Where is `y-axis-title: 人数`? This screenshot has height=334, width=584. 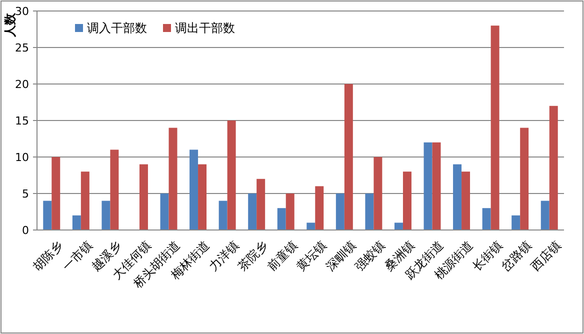 y-axis-title: 人数 is located at coordinates (10, 25).